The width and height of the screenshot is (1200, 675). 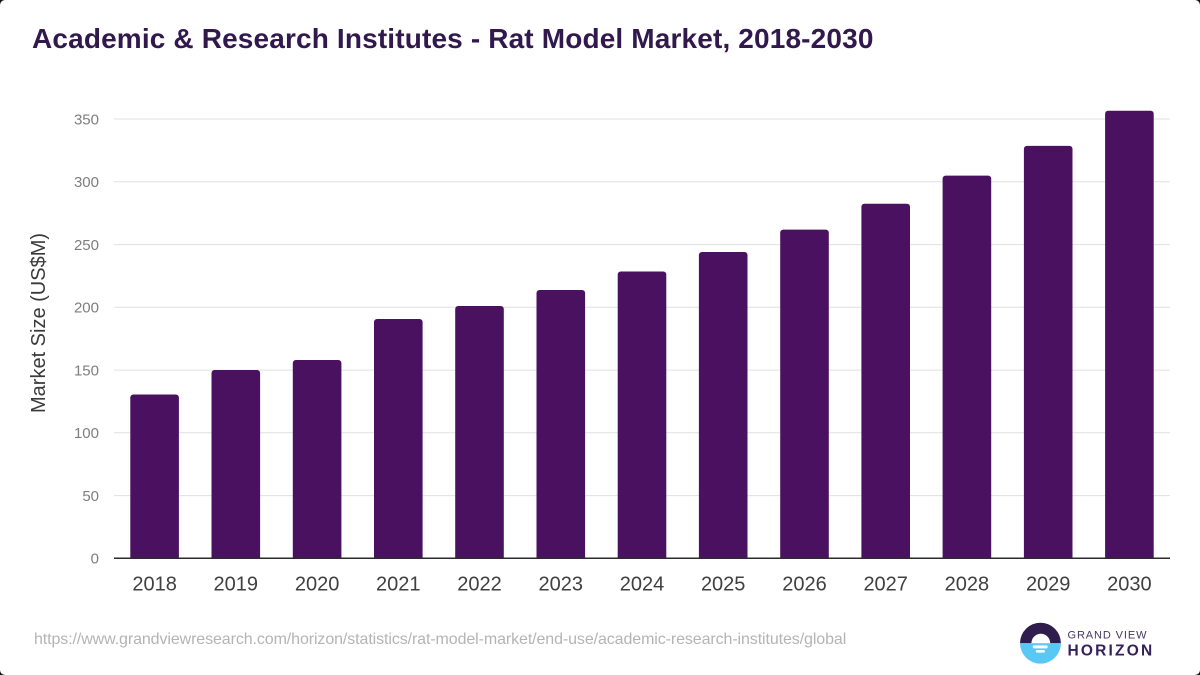 I want to click on svg-text: 2023, so click(x=561, y=585).